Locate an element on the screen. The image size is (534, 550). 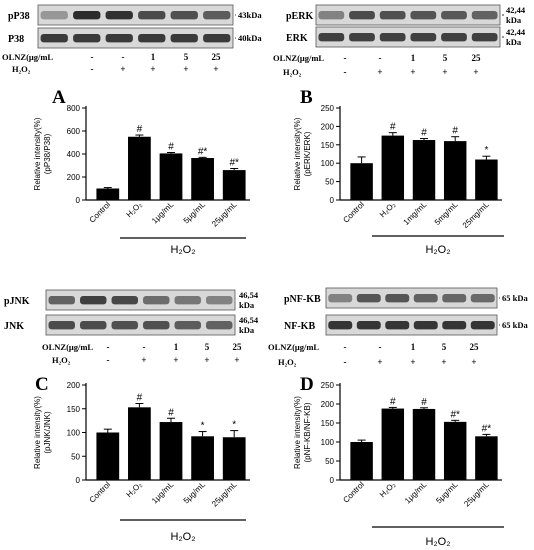
y-axis-label-line: (pJNK/JNK) is located at coordinates (47, 432).